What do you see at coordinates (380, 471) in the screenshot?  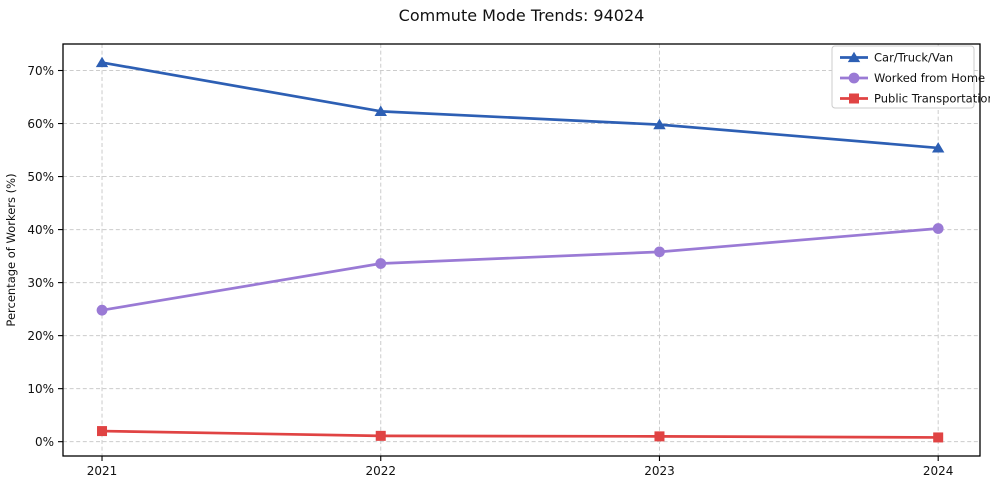 I see `x-tick-label: 2022` at bounding box center [380, 471].